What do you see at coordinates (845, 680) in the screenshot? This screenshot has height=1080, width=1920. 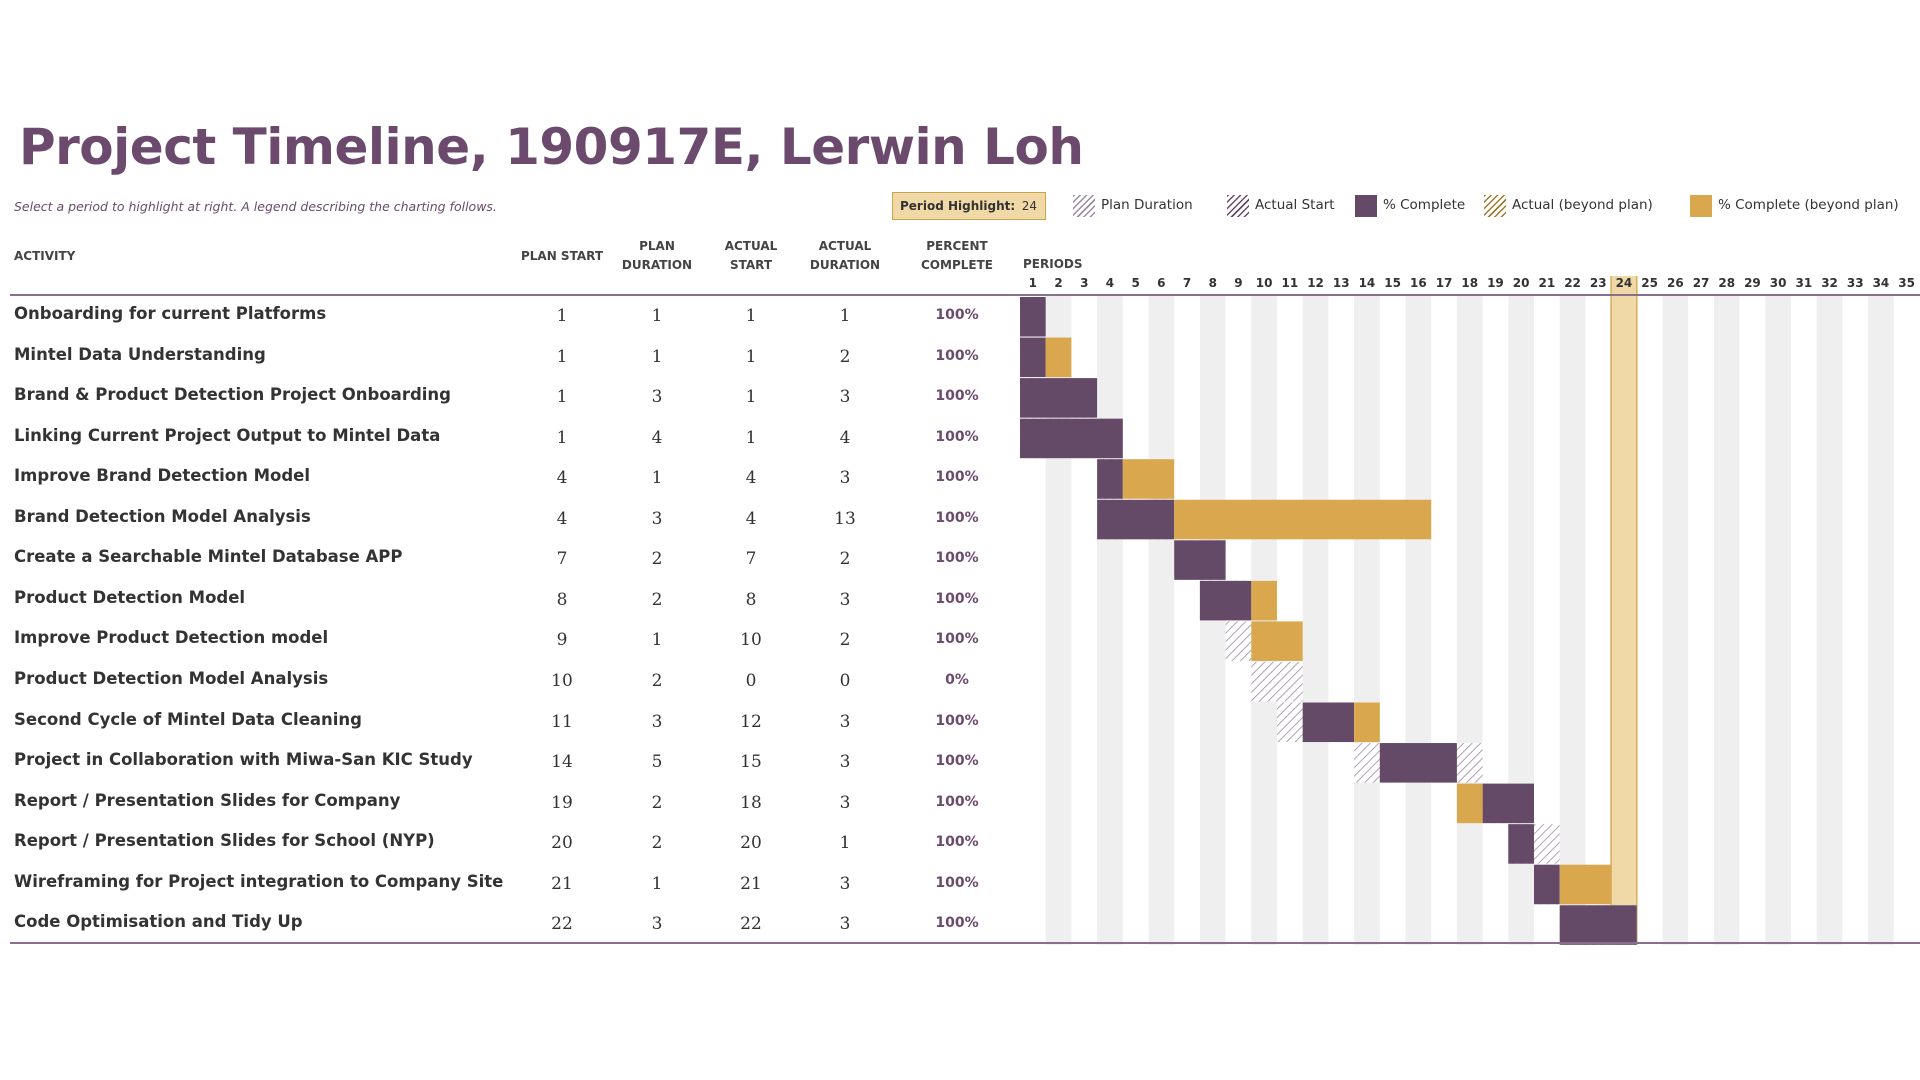 I see `actual-duration-value: 0` at bounding box center [845, 680].